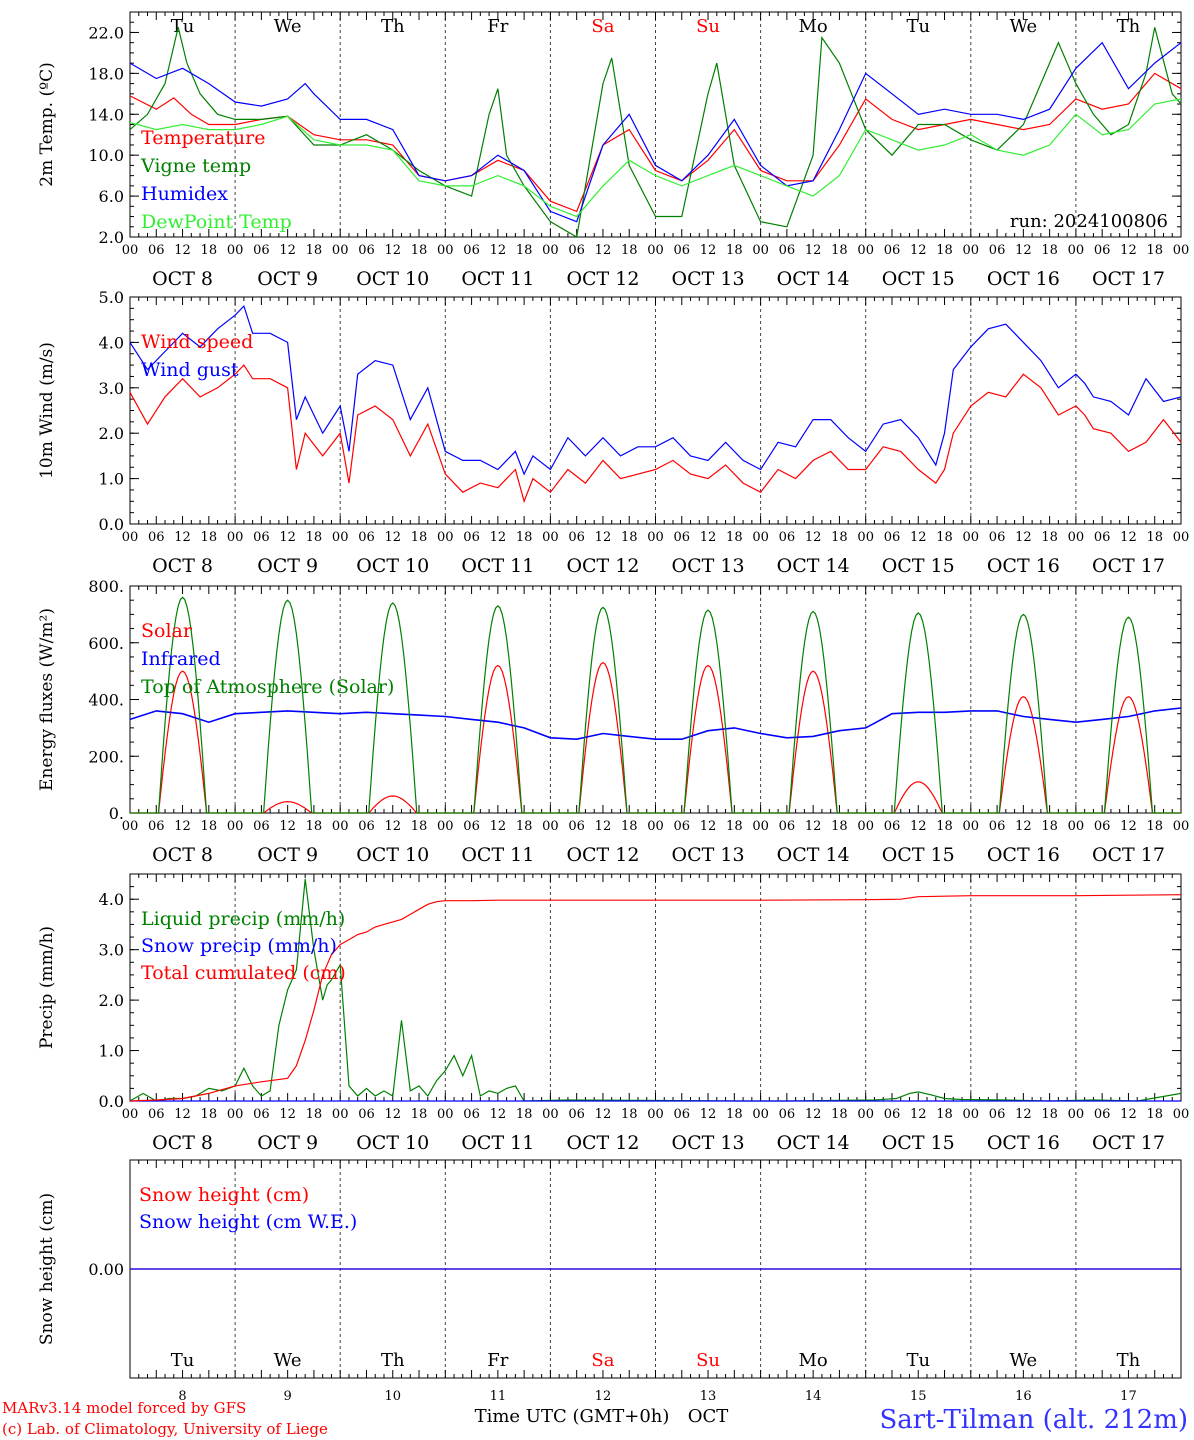 This screenshot has height=1440, width=1194. What do you see at coordinates (111, 1101) in the screenshot?
I see `y-tick-label: 0.0` at bounding box center [111, 1101].